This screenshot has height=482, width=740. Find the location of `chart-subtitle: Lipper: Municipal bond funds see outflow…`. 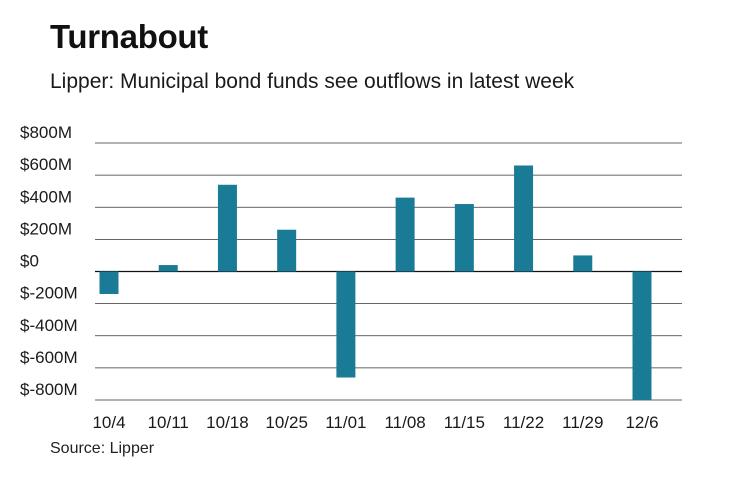

chart-subtitle: Lipper: Municipal bond funds see outflow… is located at coordinates (312, 81).